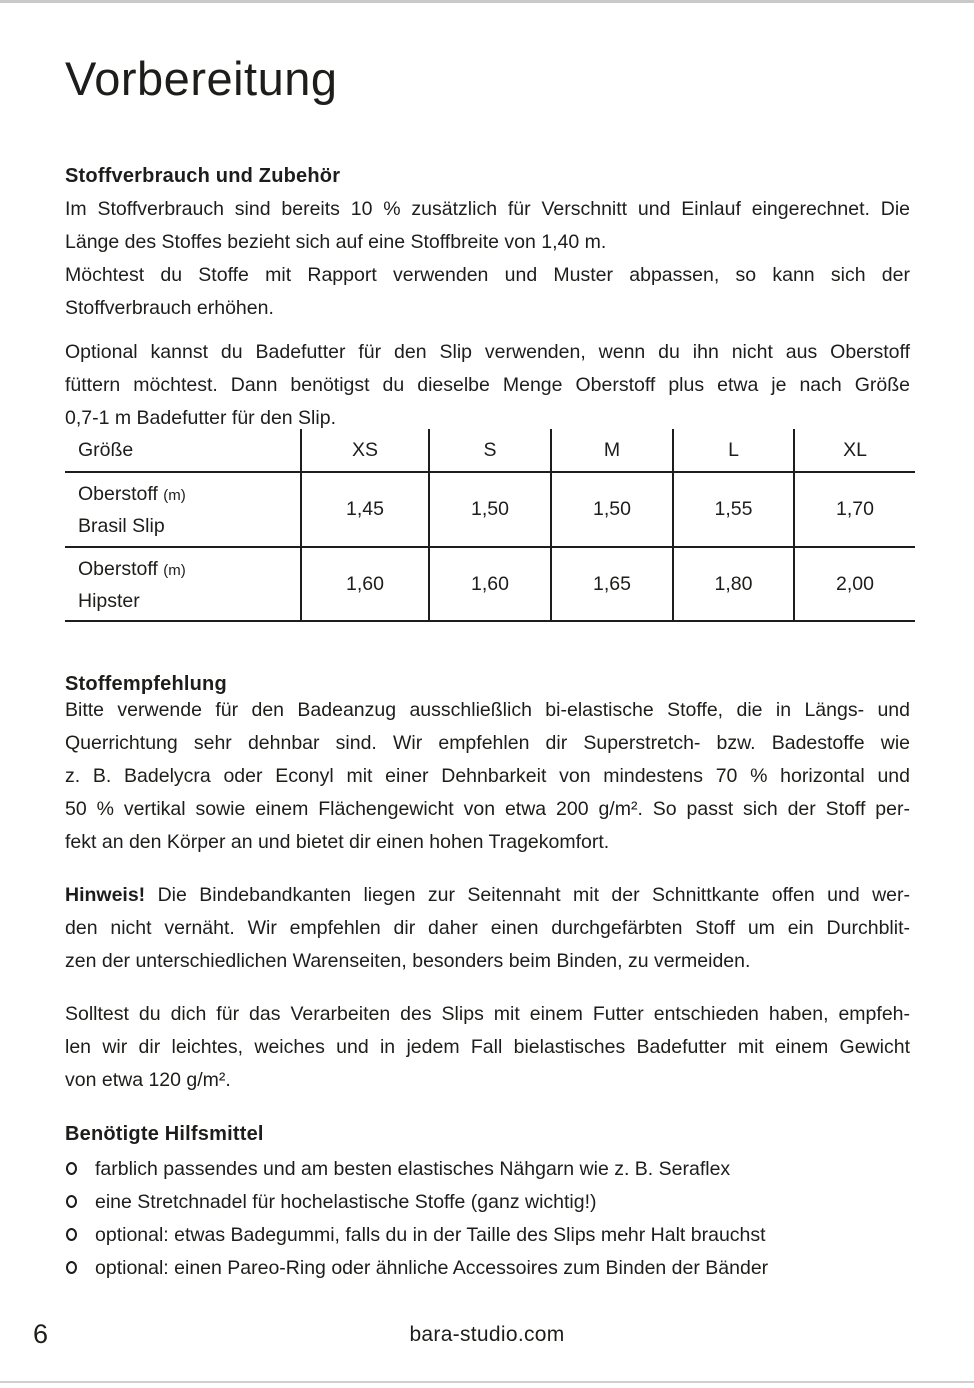  Describe the element at coordinates (183, 510) in the screenshot. I see `table-row-label-brasil-slip: Oberstoff (m) Brasil Slip` at that location.